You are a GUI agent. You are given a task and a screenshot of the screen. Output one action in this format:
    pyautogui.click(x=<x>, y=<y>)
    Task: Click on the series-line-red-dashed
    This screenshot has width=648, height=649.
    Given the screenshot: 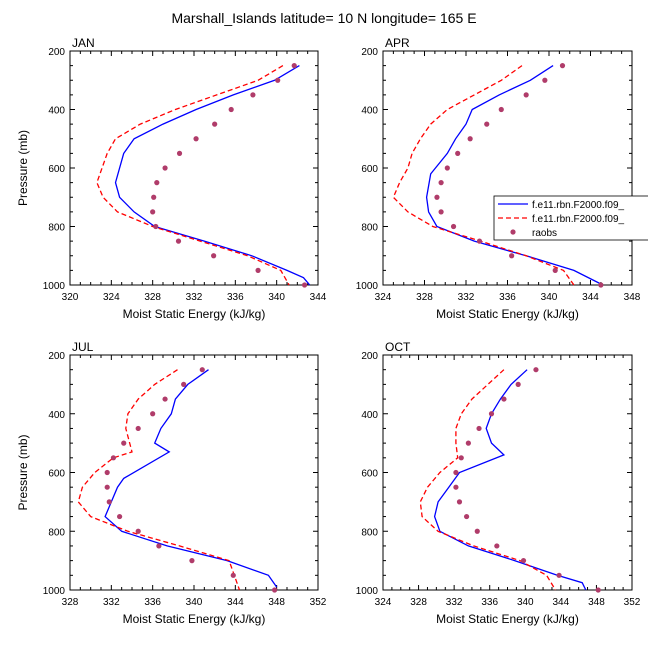 What is the action you would take?
    pyautogui.click(x=159, y=480)
    